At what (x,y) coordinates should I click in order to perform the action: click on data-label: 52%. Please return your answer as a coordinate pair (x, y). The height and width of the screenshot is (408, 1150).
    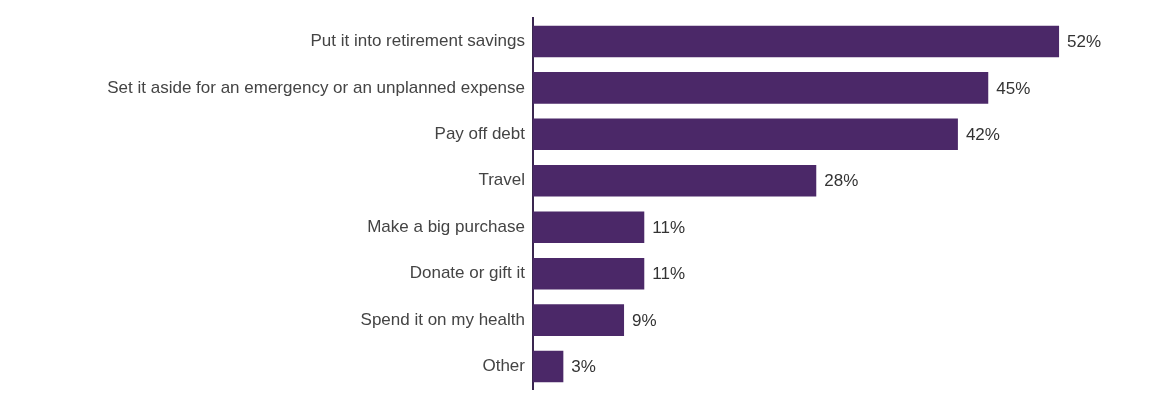
    Looking at the image, I should click on (1084, 42).